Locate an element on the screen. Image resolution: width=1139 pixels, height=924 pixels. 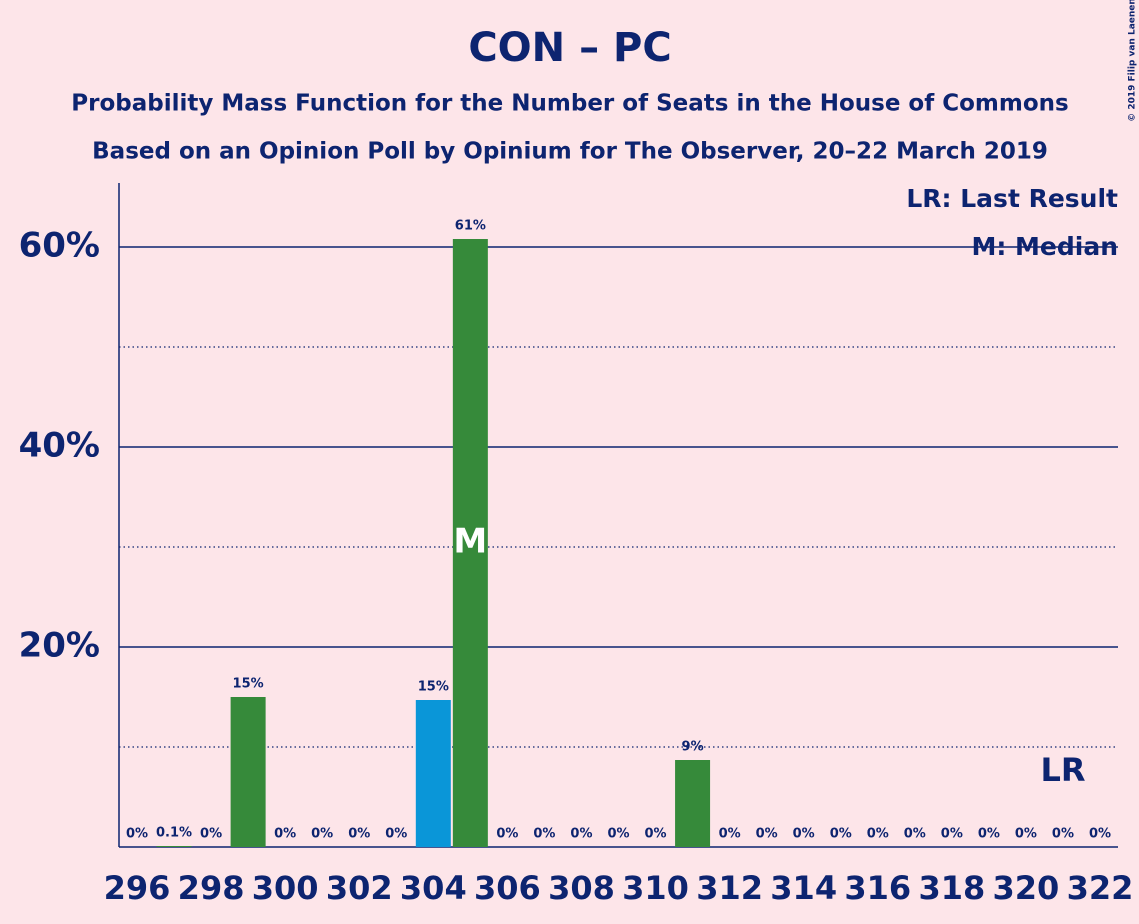
y-tick-label: 60% is located at coordinates (59, 246).